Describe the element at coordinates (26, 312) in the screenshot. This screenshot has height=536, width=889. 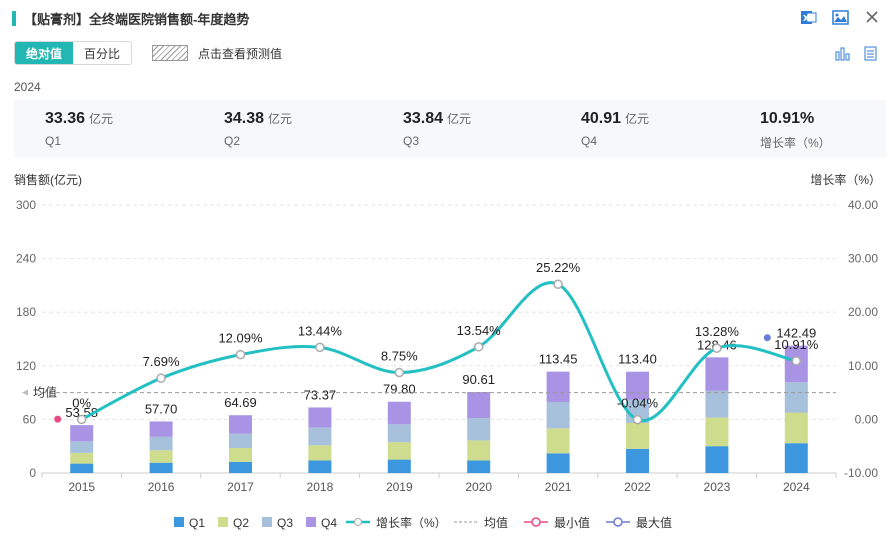
I see `y-tick-label: 180` at that location.